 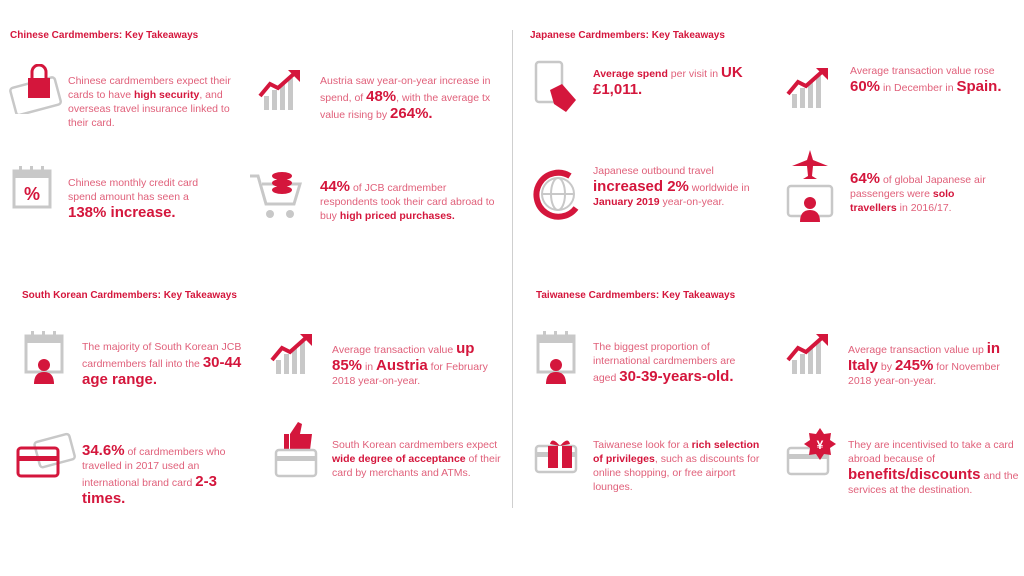 I want to click on takeaway: Average spend per visit in UK £1,011., so click(x=673, y=81).